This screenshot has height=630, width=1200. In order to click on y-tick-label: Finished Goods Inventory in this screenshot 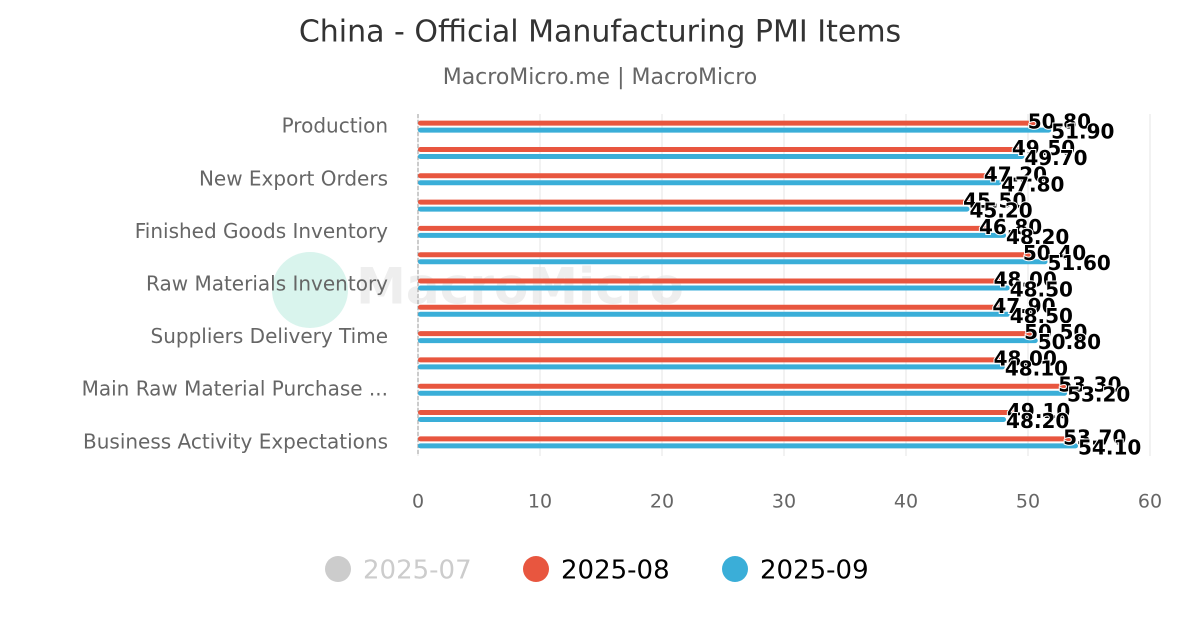, I will do `click(261, 231)`.